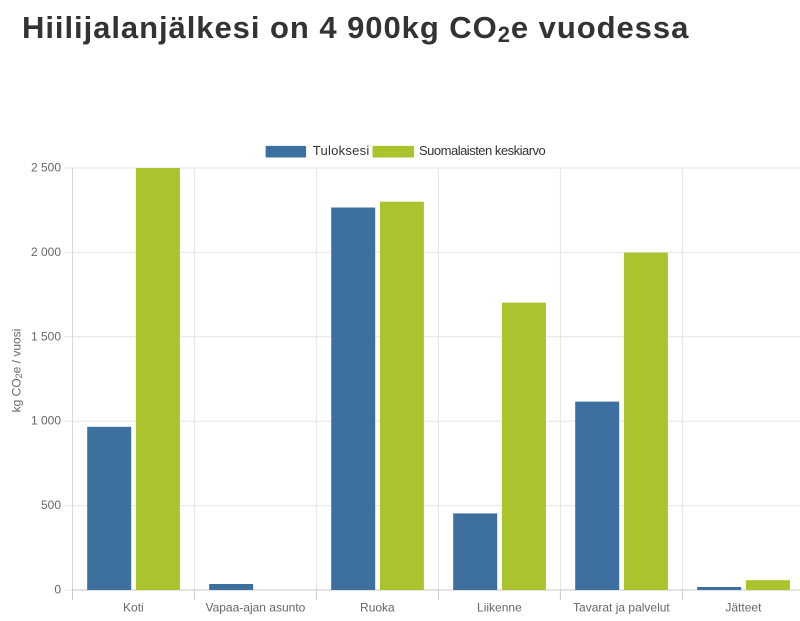 This screenshot has height=621, width=800. Describe the element at coordinates (46, 168) in the screenshot. I see `svg-text: 2 500` at that location.